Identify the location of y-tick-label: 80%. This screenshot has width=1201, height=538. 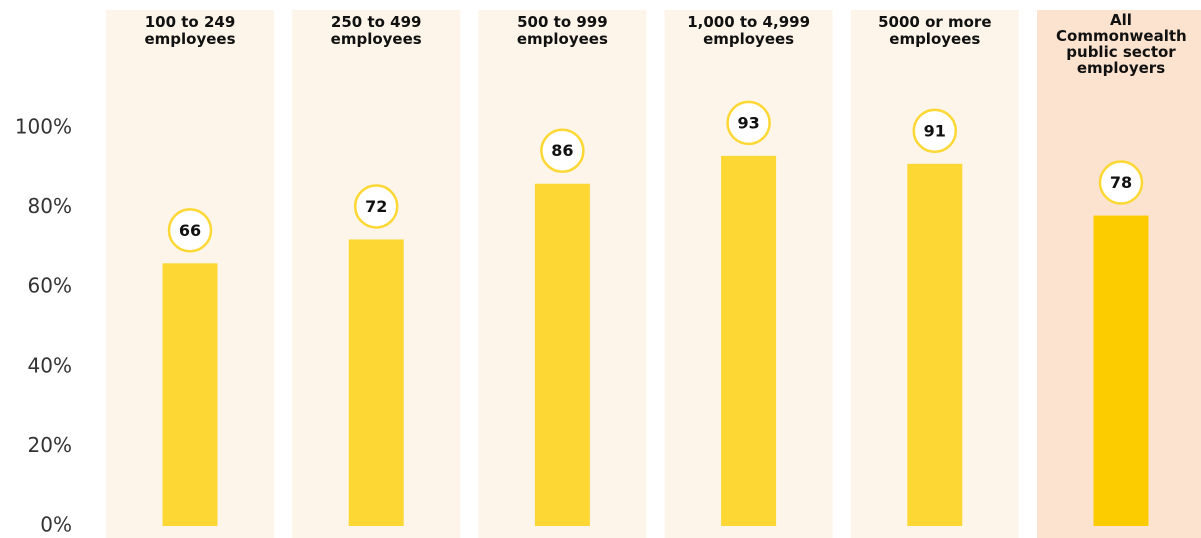
(50, 206).